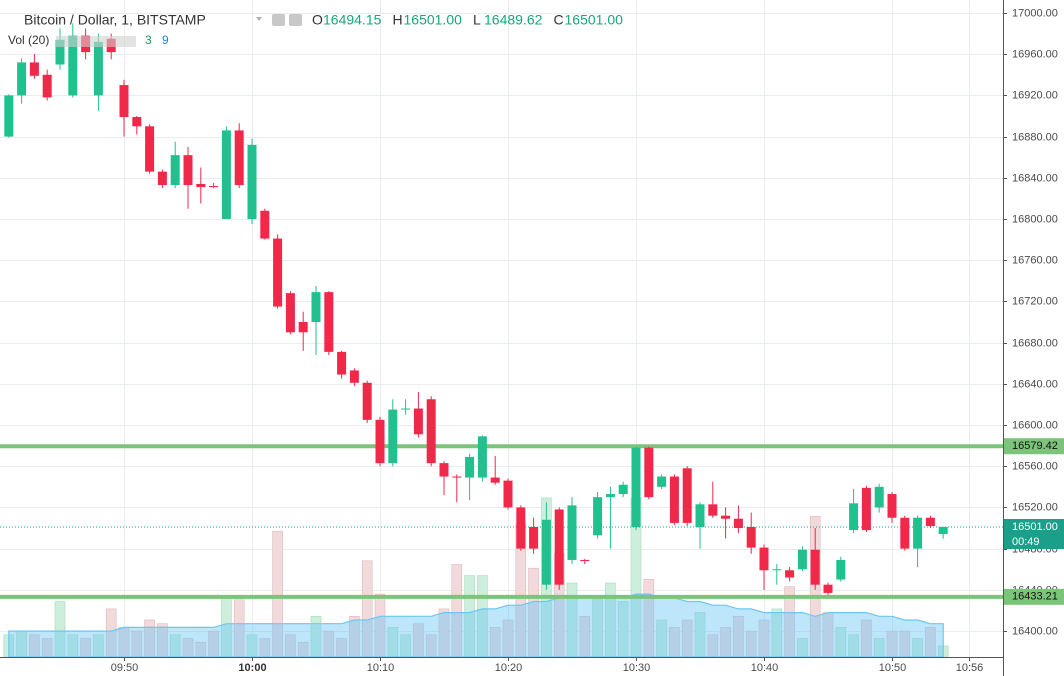  I want to click on y-tick-label: 16760.00, so click(1035, 260).